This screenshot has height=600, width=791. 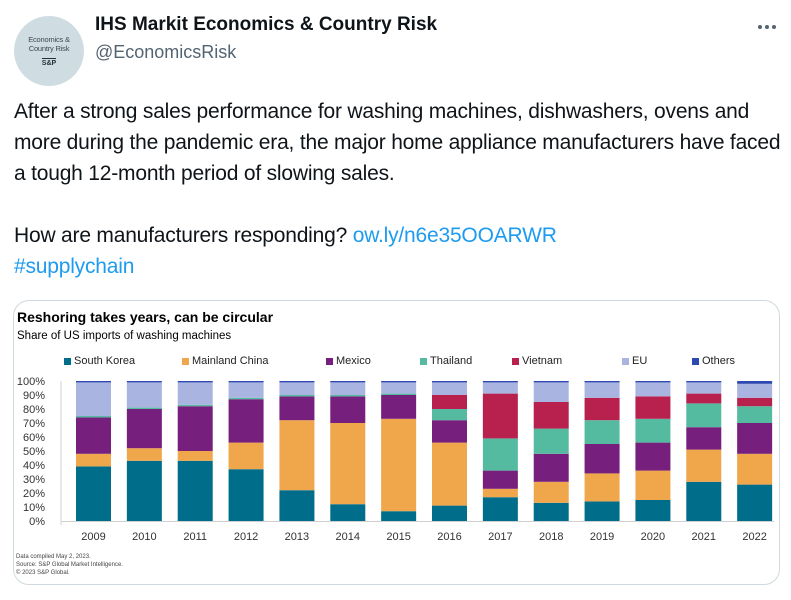 I want to click on footnote-copyright: © 2023 S&P Global., so click(x=43, y=573).